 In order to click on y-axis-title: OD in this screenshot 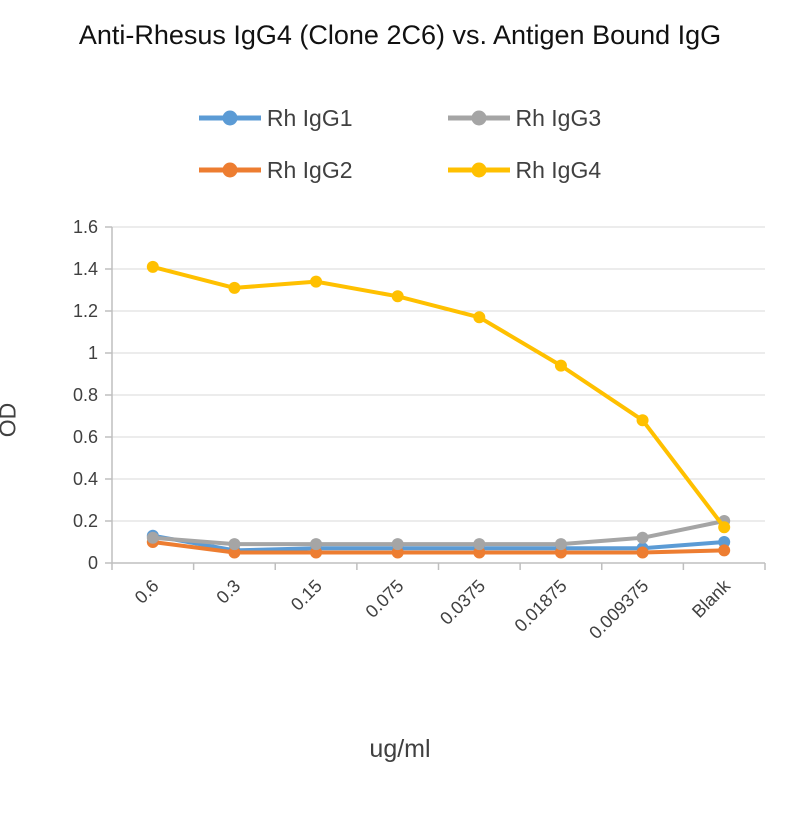, I will do `click(10, 420)`.